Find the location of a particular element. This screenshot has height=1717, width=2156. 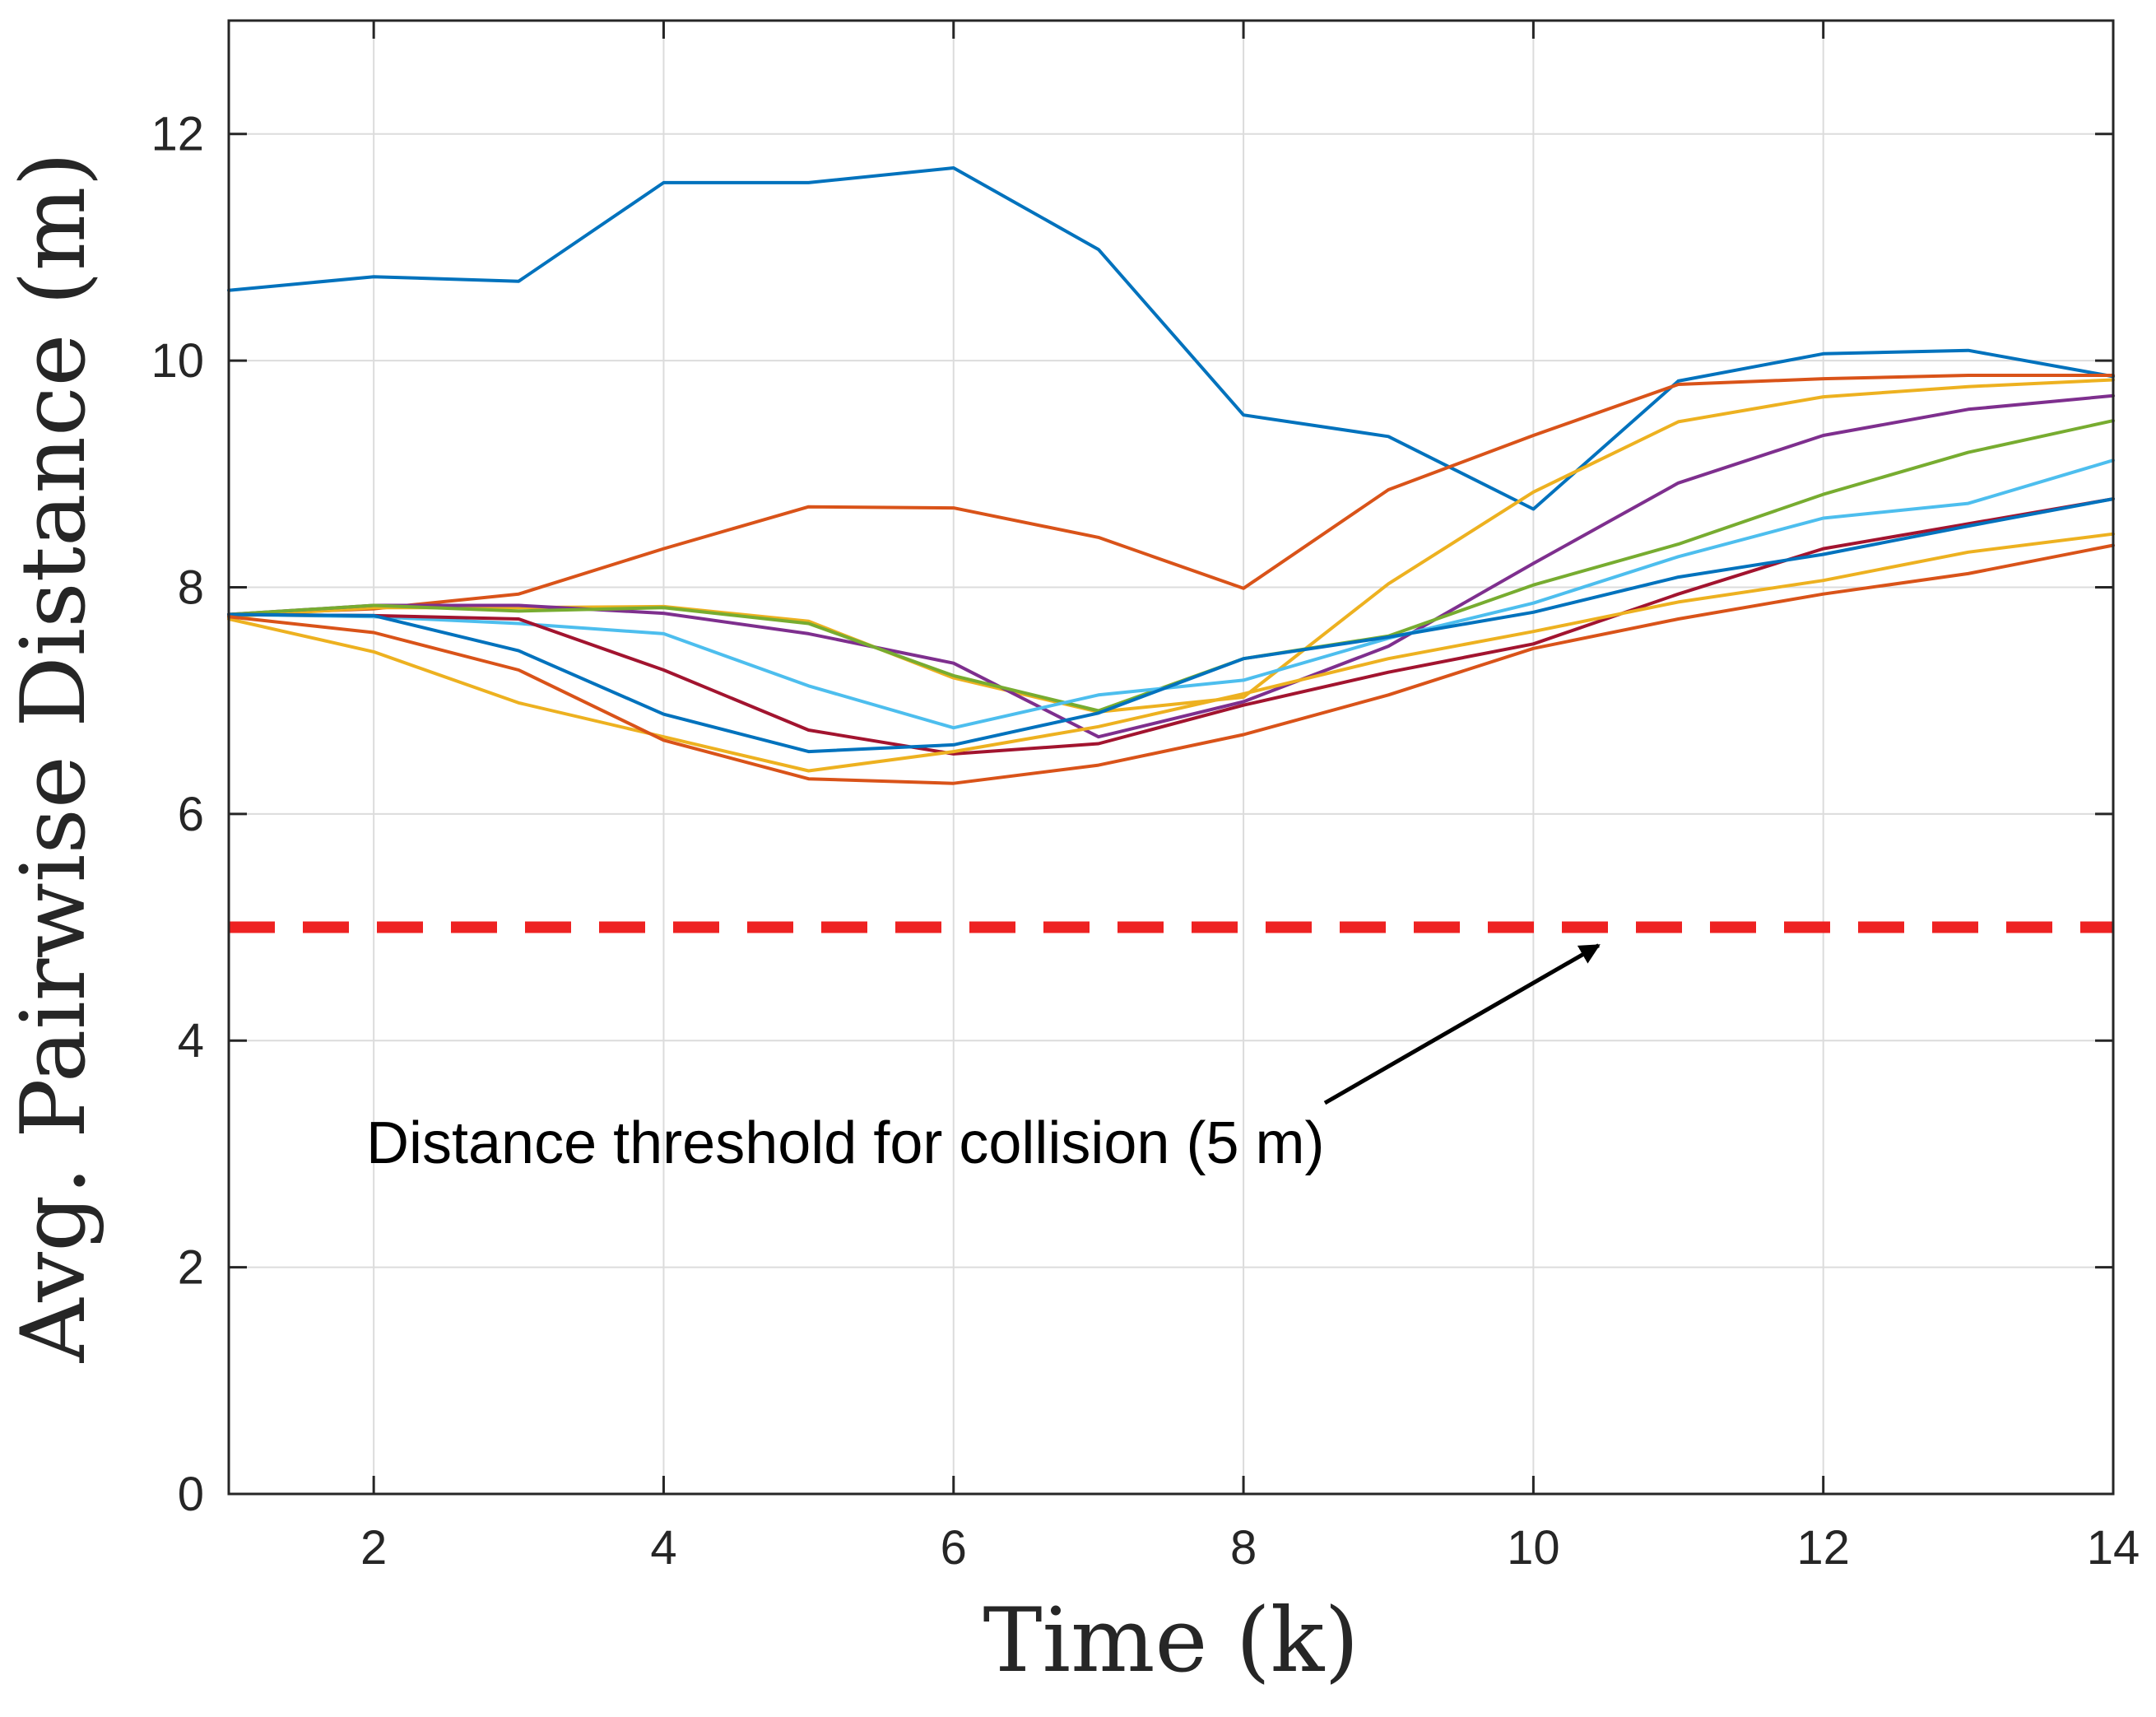

y-tick-label: 2 is located at coordinates (191, 1268).